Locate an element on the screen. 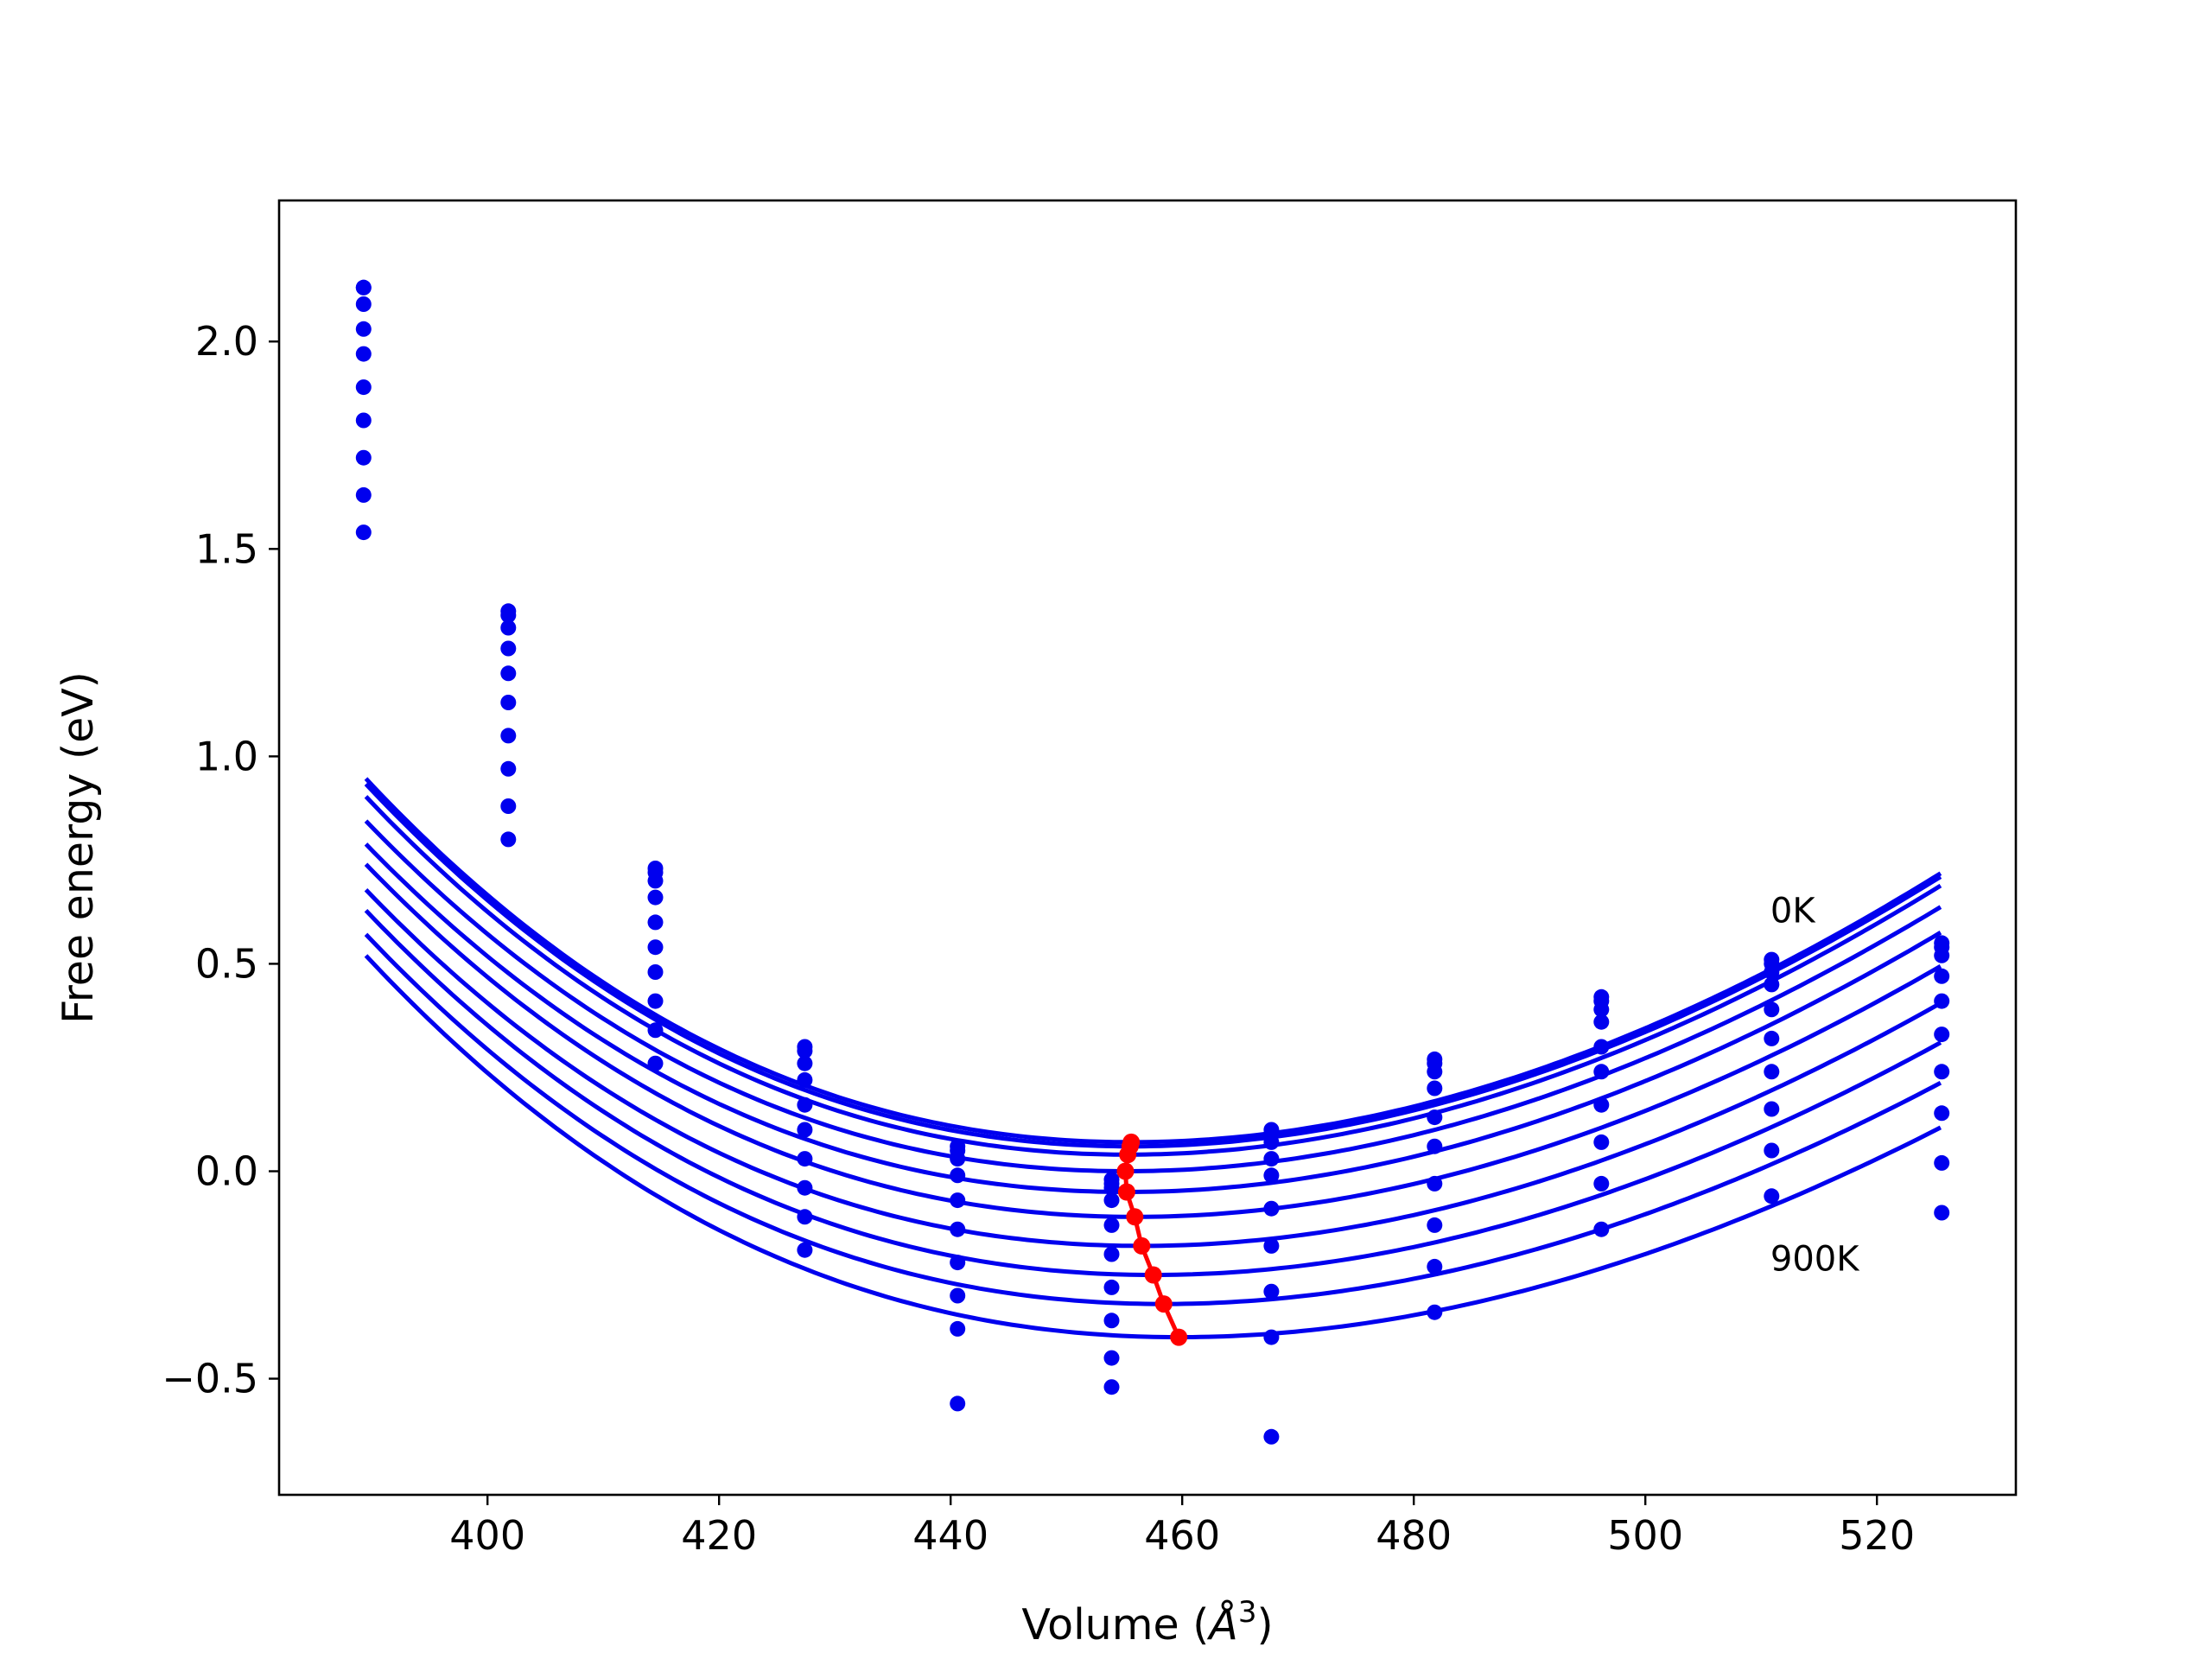  x-tick-label: 420 is located at coordinates (719, 1535).